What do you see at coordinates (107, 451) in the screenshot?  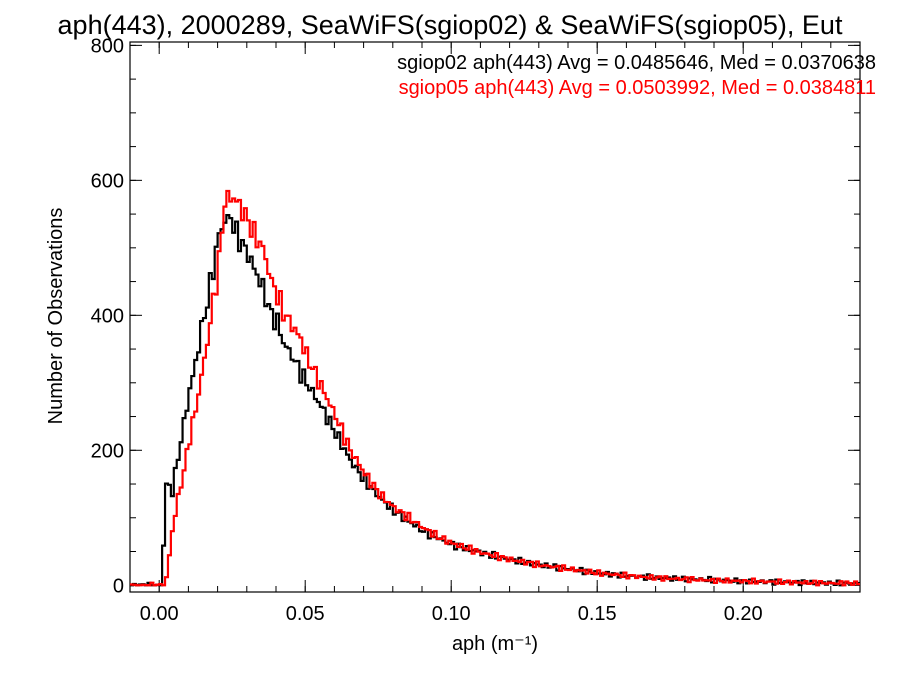 I see `y-tick-label: 200` at bounding box center [107, 451].